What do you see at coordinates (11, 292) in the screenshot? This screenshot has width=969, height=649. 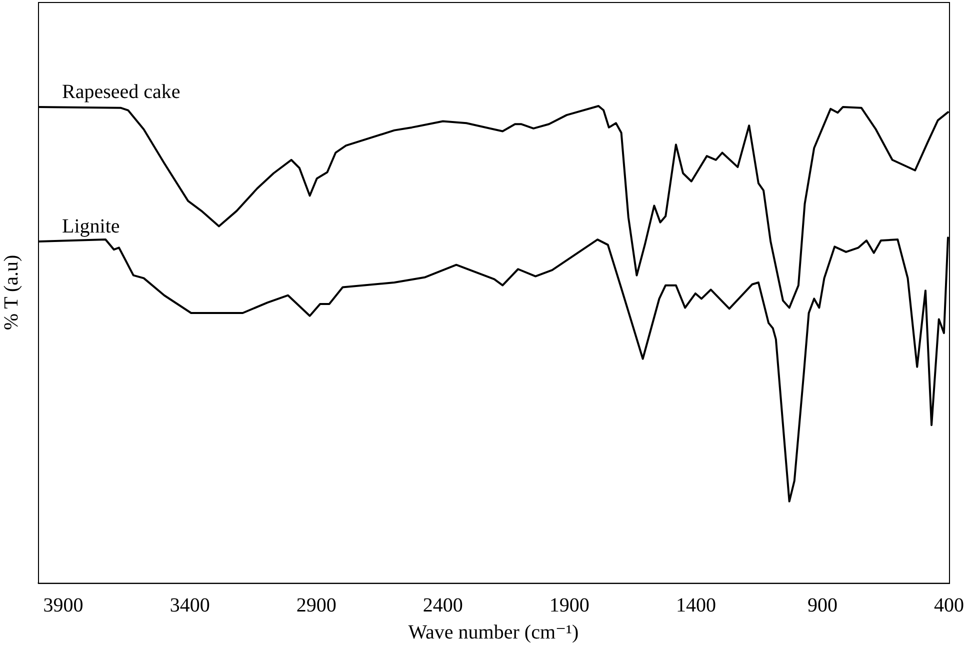 I see `y-axis-title: % T (a.u)` at bounding box center [11, 292].